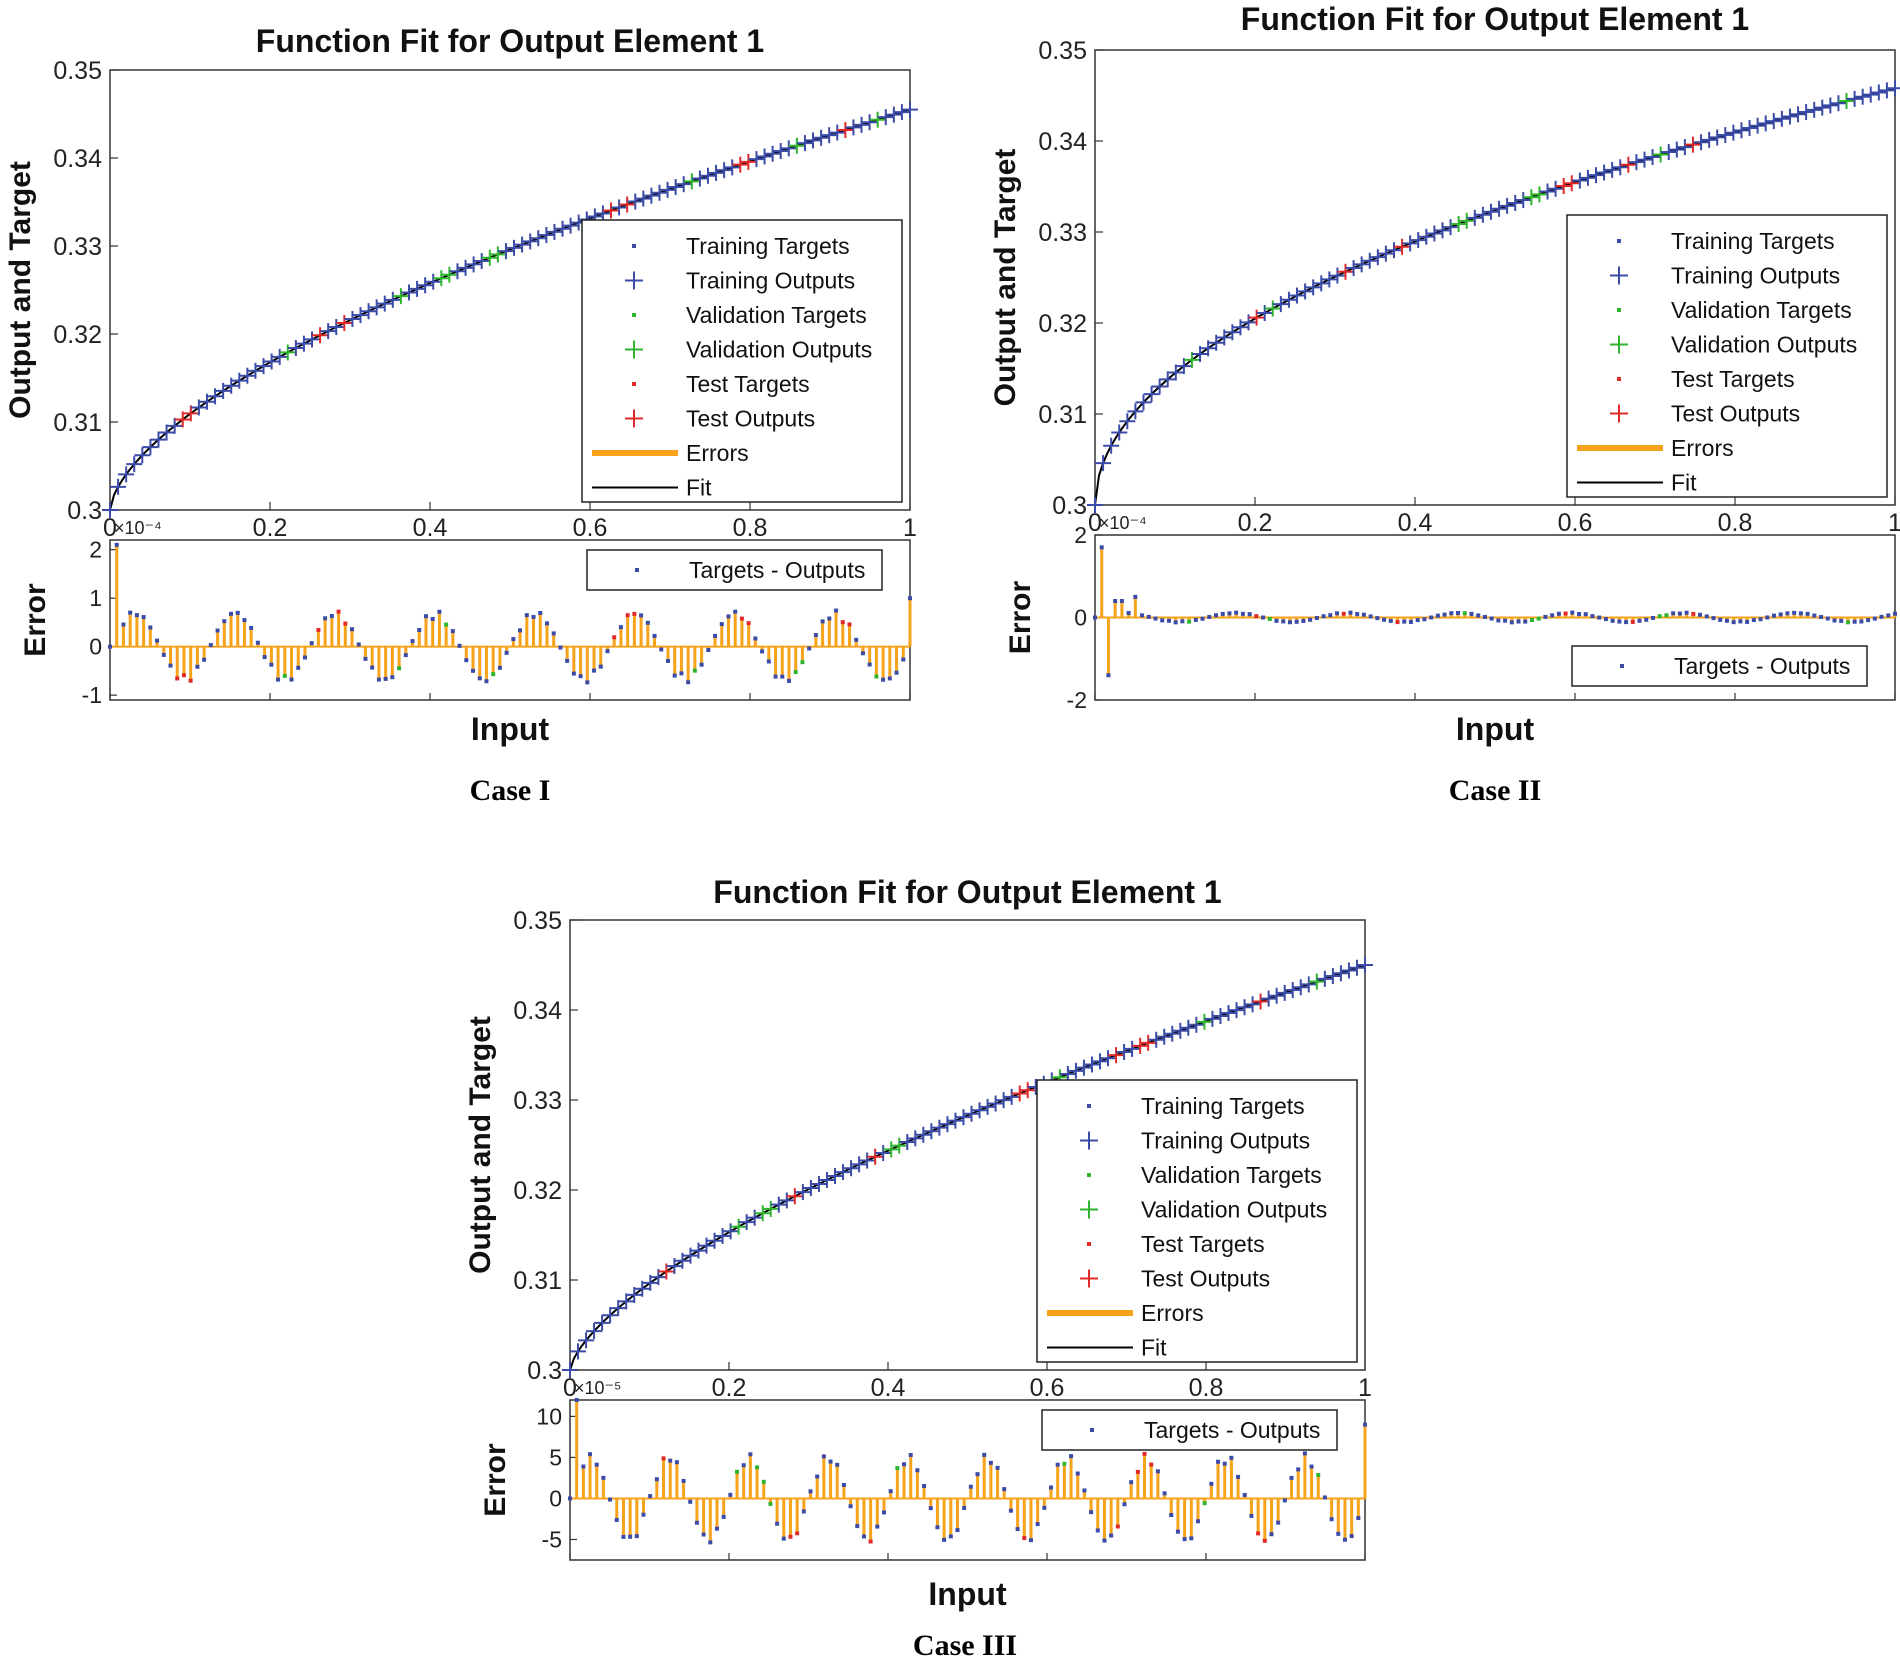 Image resolution: width=1900 pixels, height=1666 pixels. Describe the element at coordinates (1735, 414) in the screenshot. I see `legend-entry-label: Test Outputs` at that location.